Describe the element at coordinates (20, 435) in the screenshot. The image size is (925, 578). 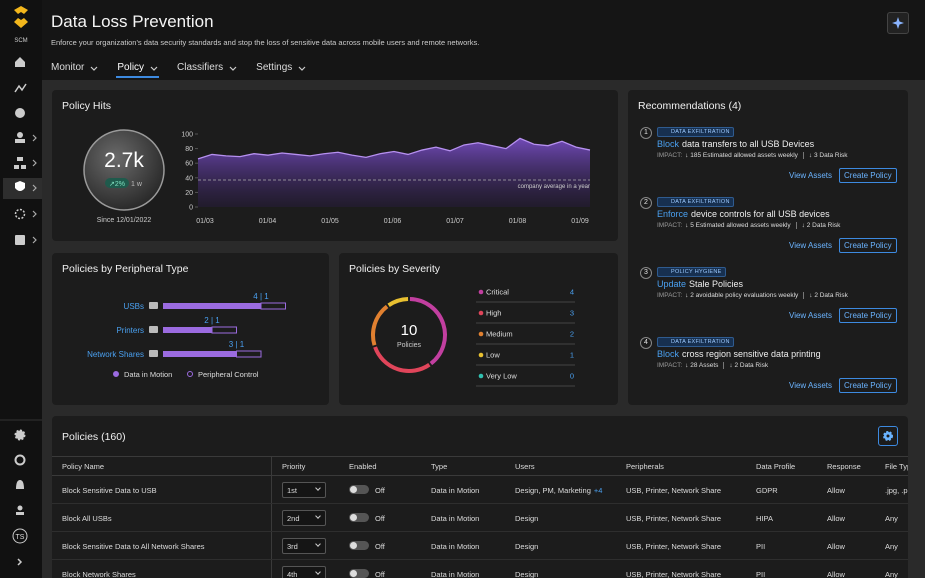
I see `settings-icon` at that location.